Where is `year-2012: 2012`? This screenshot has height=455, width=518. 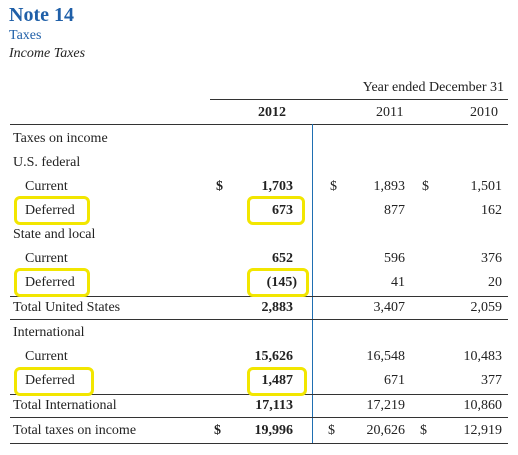 year-2012: 2012 is located at coordinates (272, 112).